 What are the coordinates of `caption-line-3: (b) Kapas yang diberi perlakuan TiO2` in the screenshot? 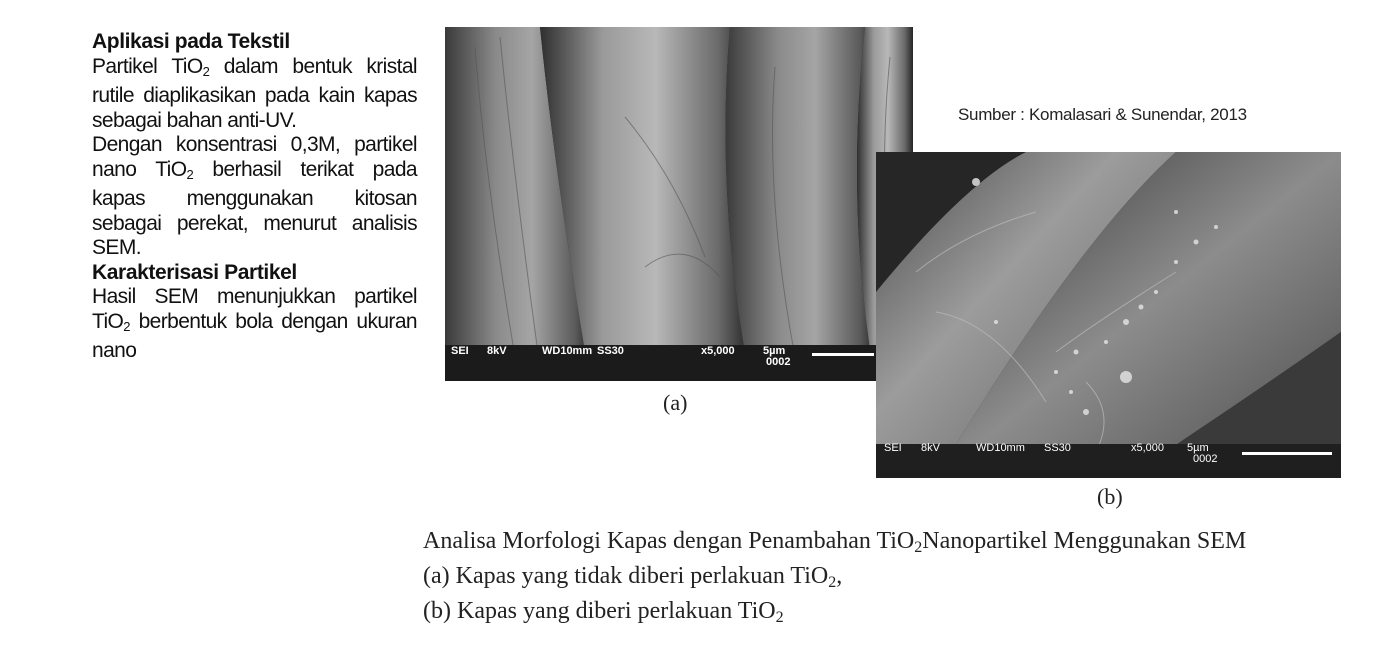 It's located at (834, 614).